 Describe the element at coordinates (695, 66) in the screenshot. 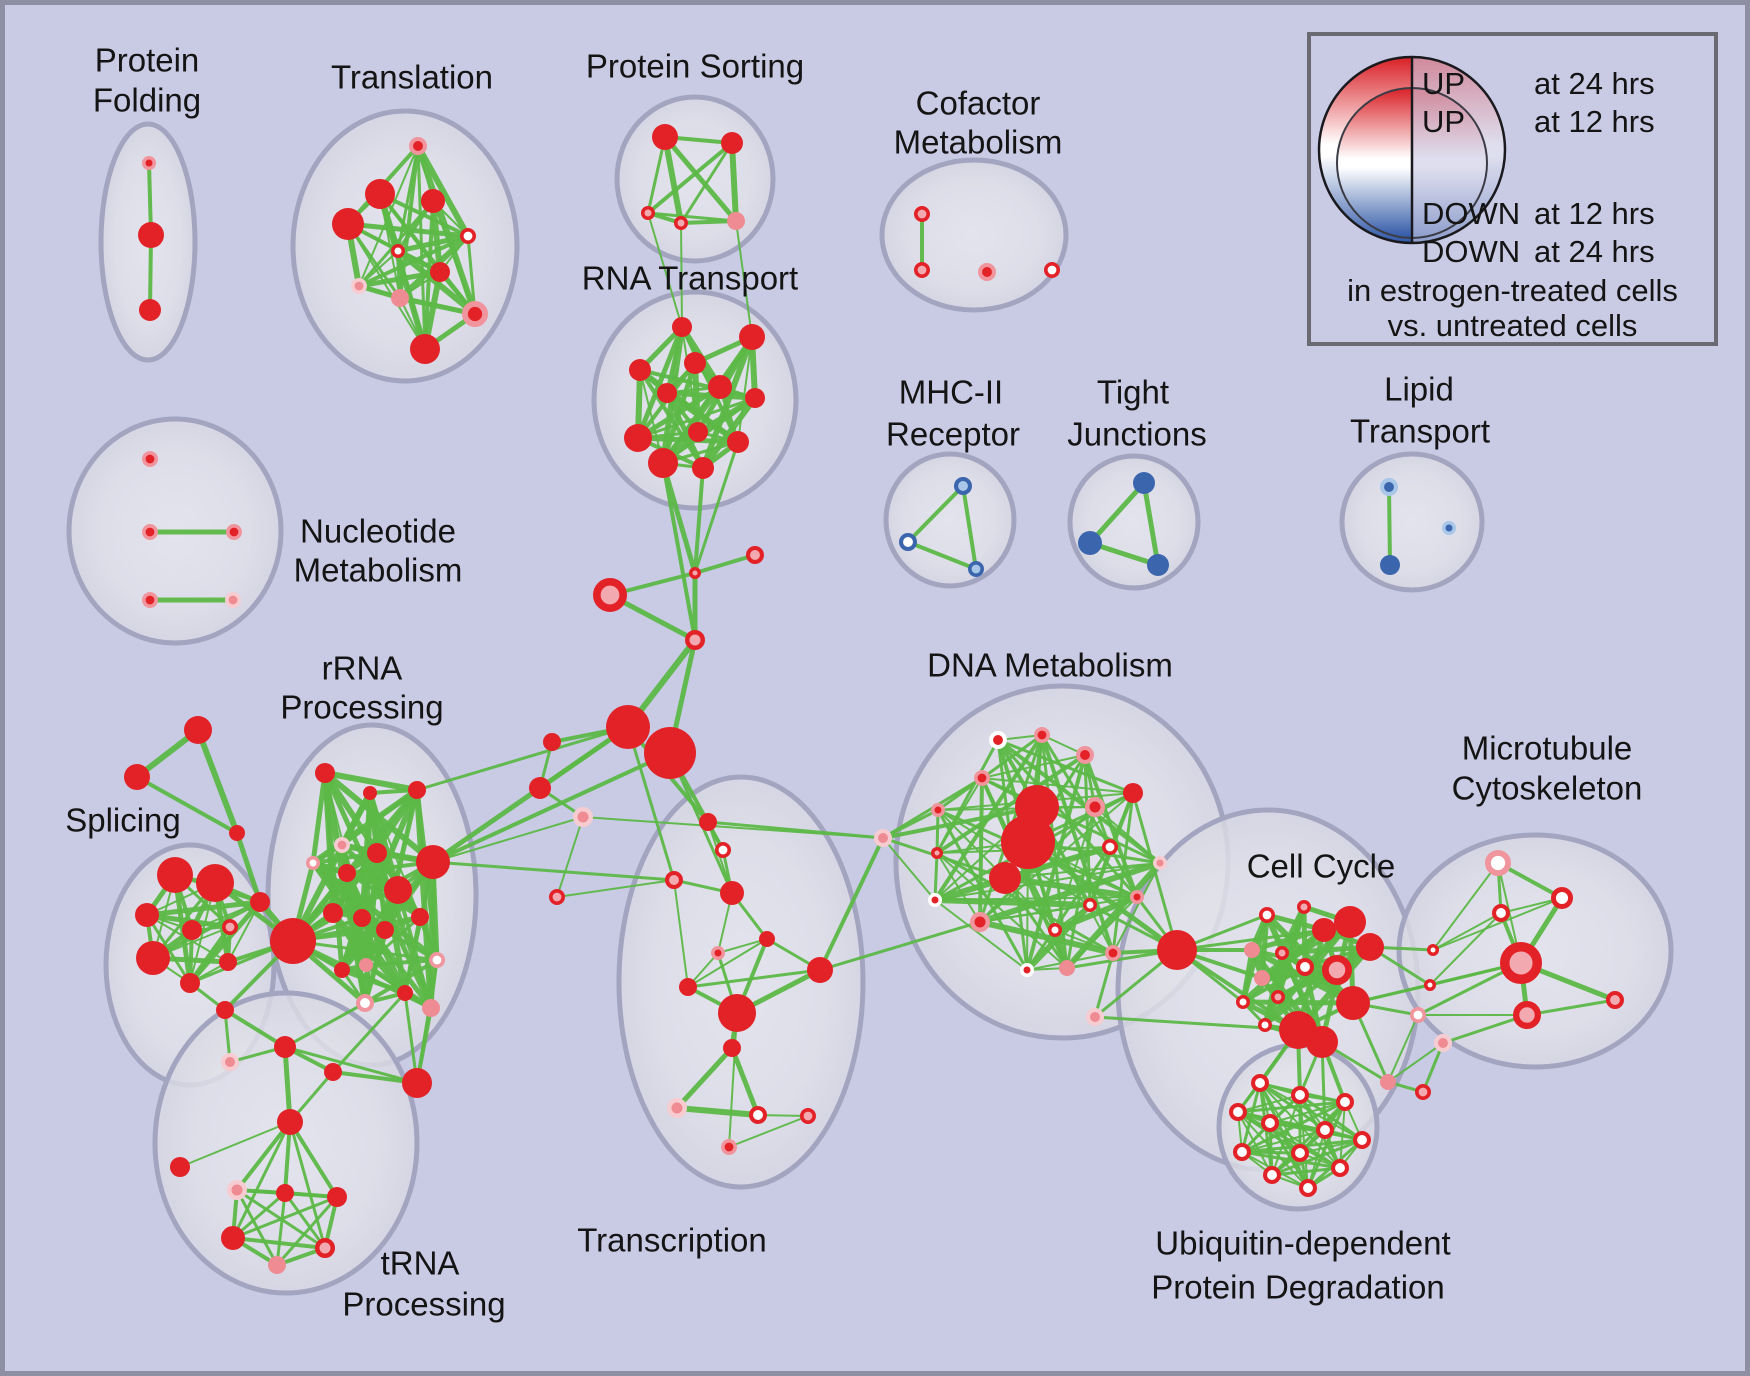

I see `cluster-label-protein-sorting: Protein Sorting` at that location.